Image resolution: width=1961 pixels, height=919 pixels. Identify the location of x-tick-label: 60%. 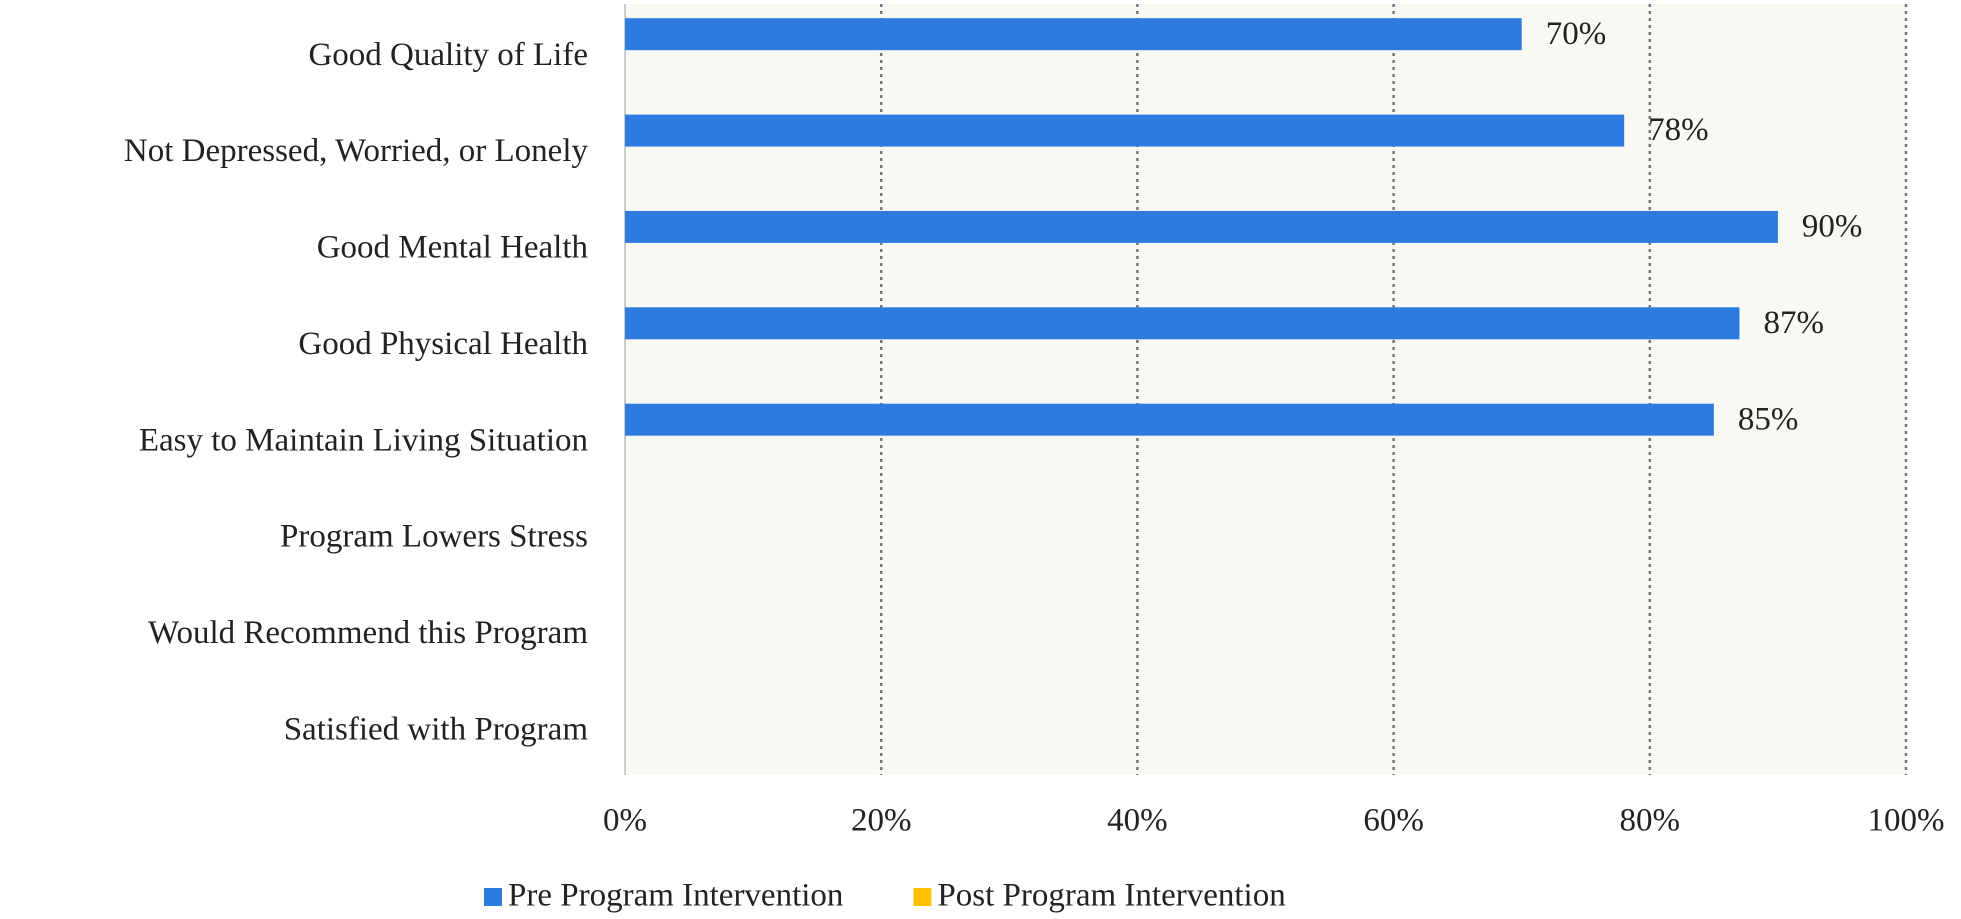
(1393, 821).